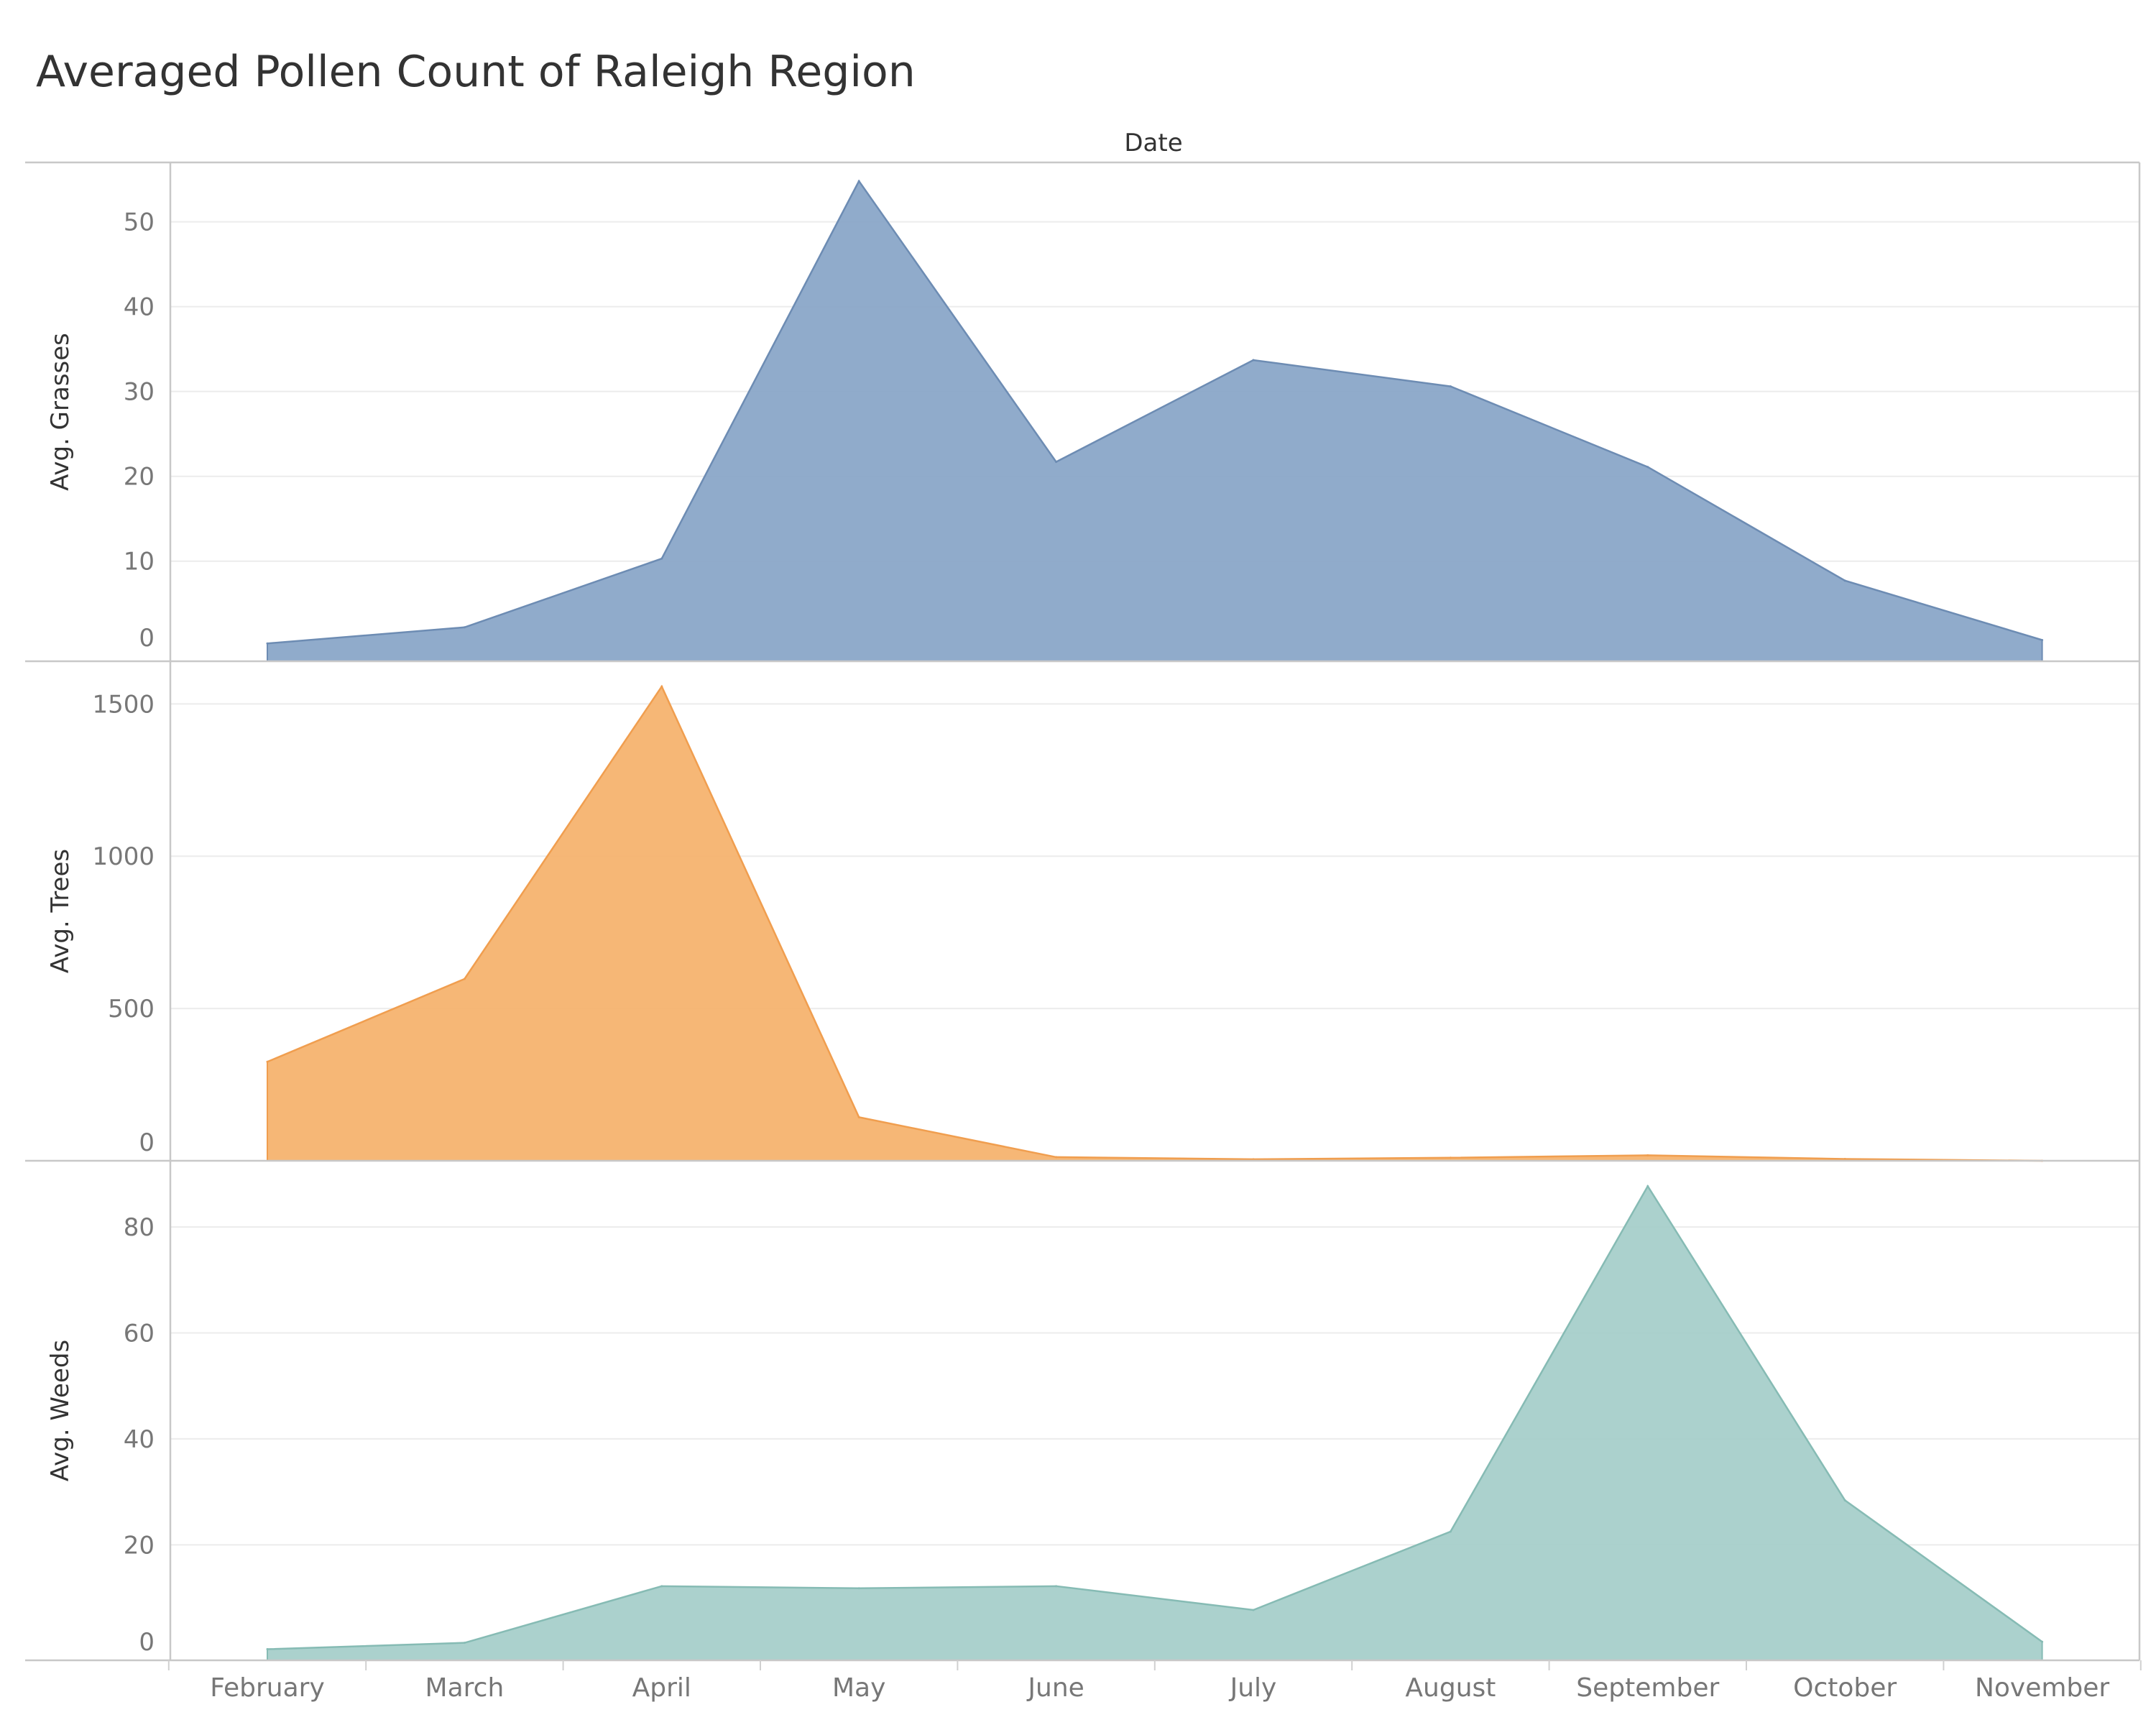 This screenshot has width=2156, height=1725. I want to click on y-tick-label: 80, so click(139, 1227).